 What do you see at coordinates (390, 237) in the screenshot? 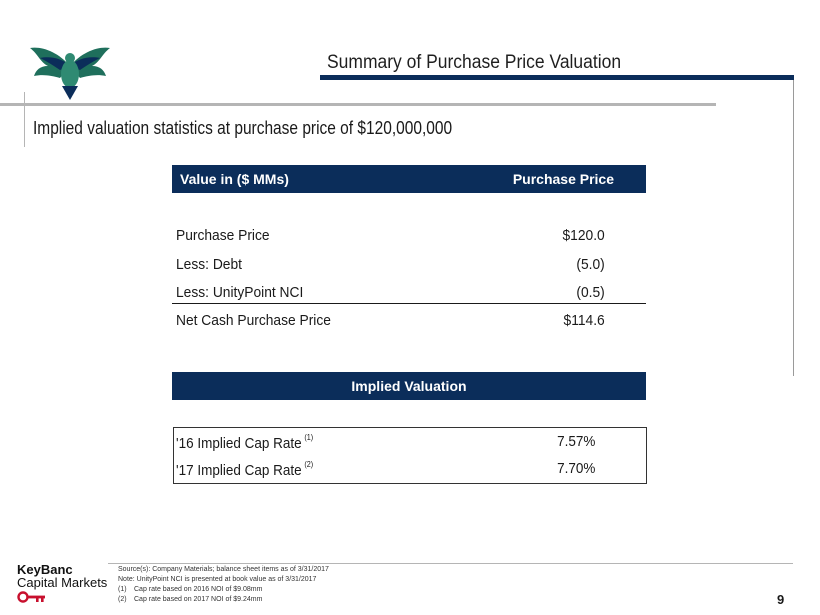
I see `table-row: Purchase Price $120.0` at bounding box center [390, 237].